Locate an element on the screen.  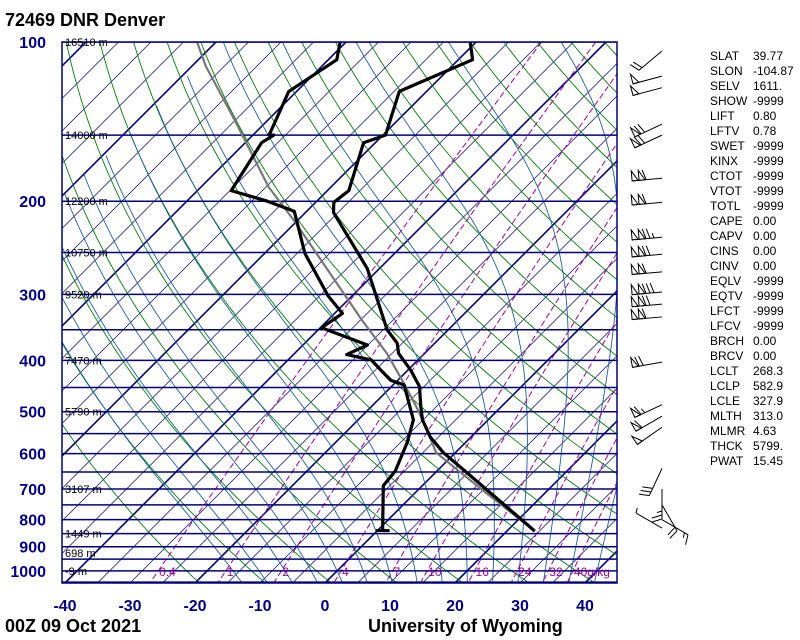
stat-key: CTOT is located at coordinates (726, 176).